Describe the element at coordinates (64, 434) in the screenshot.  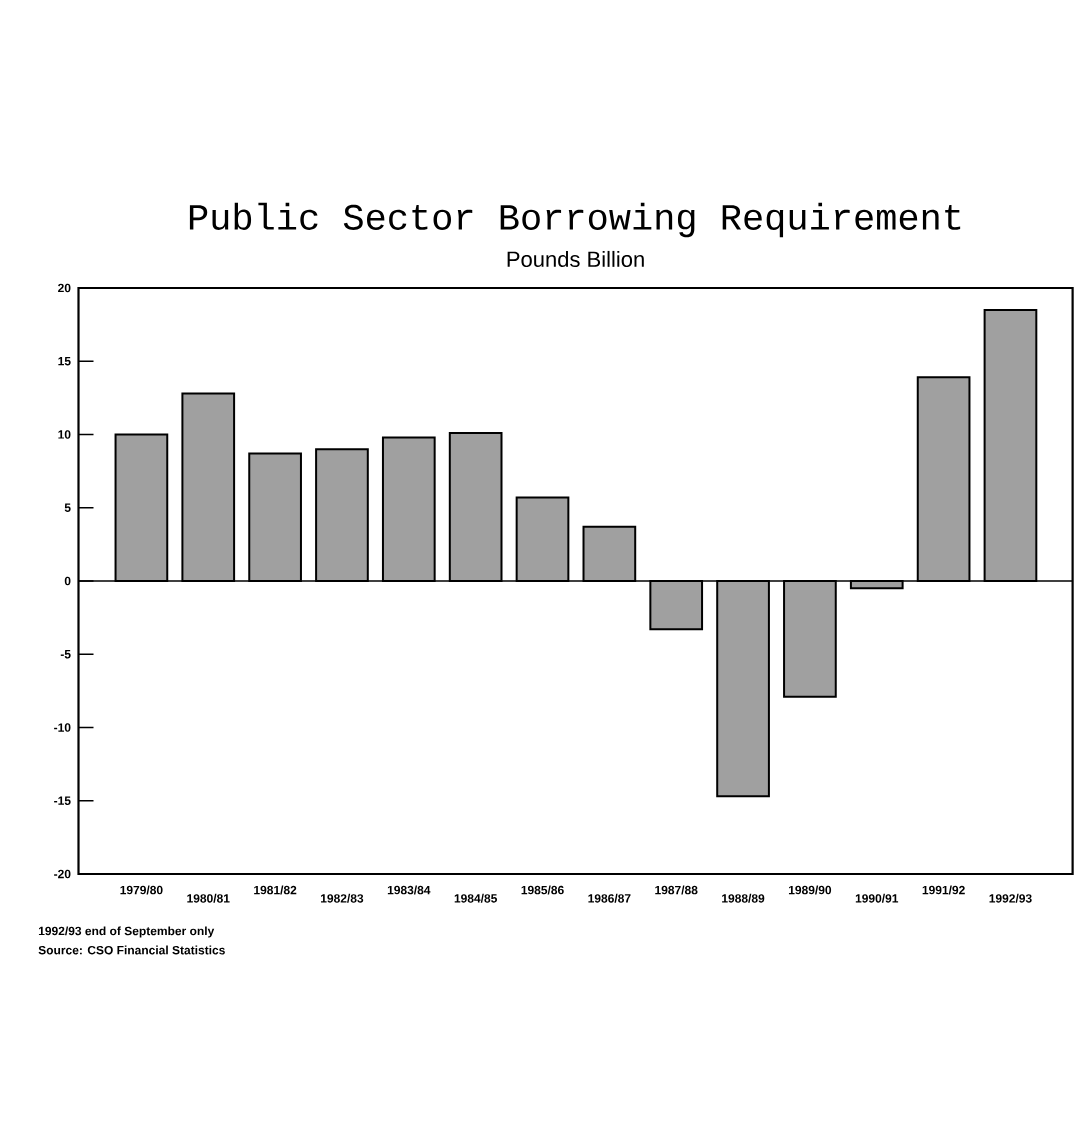
I see `y-tick-label: 10` at that location.